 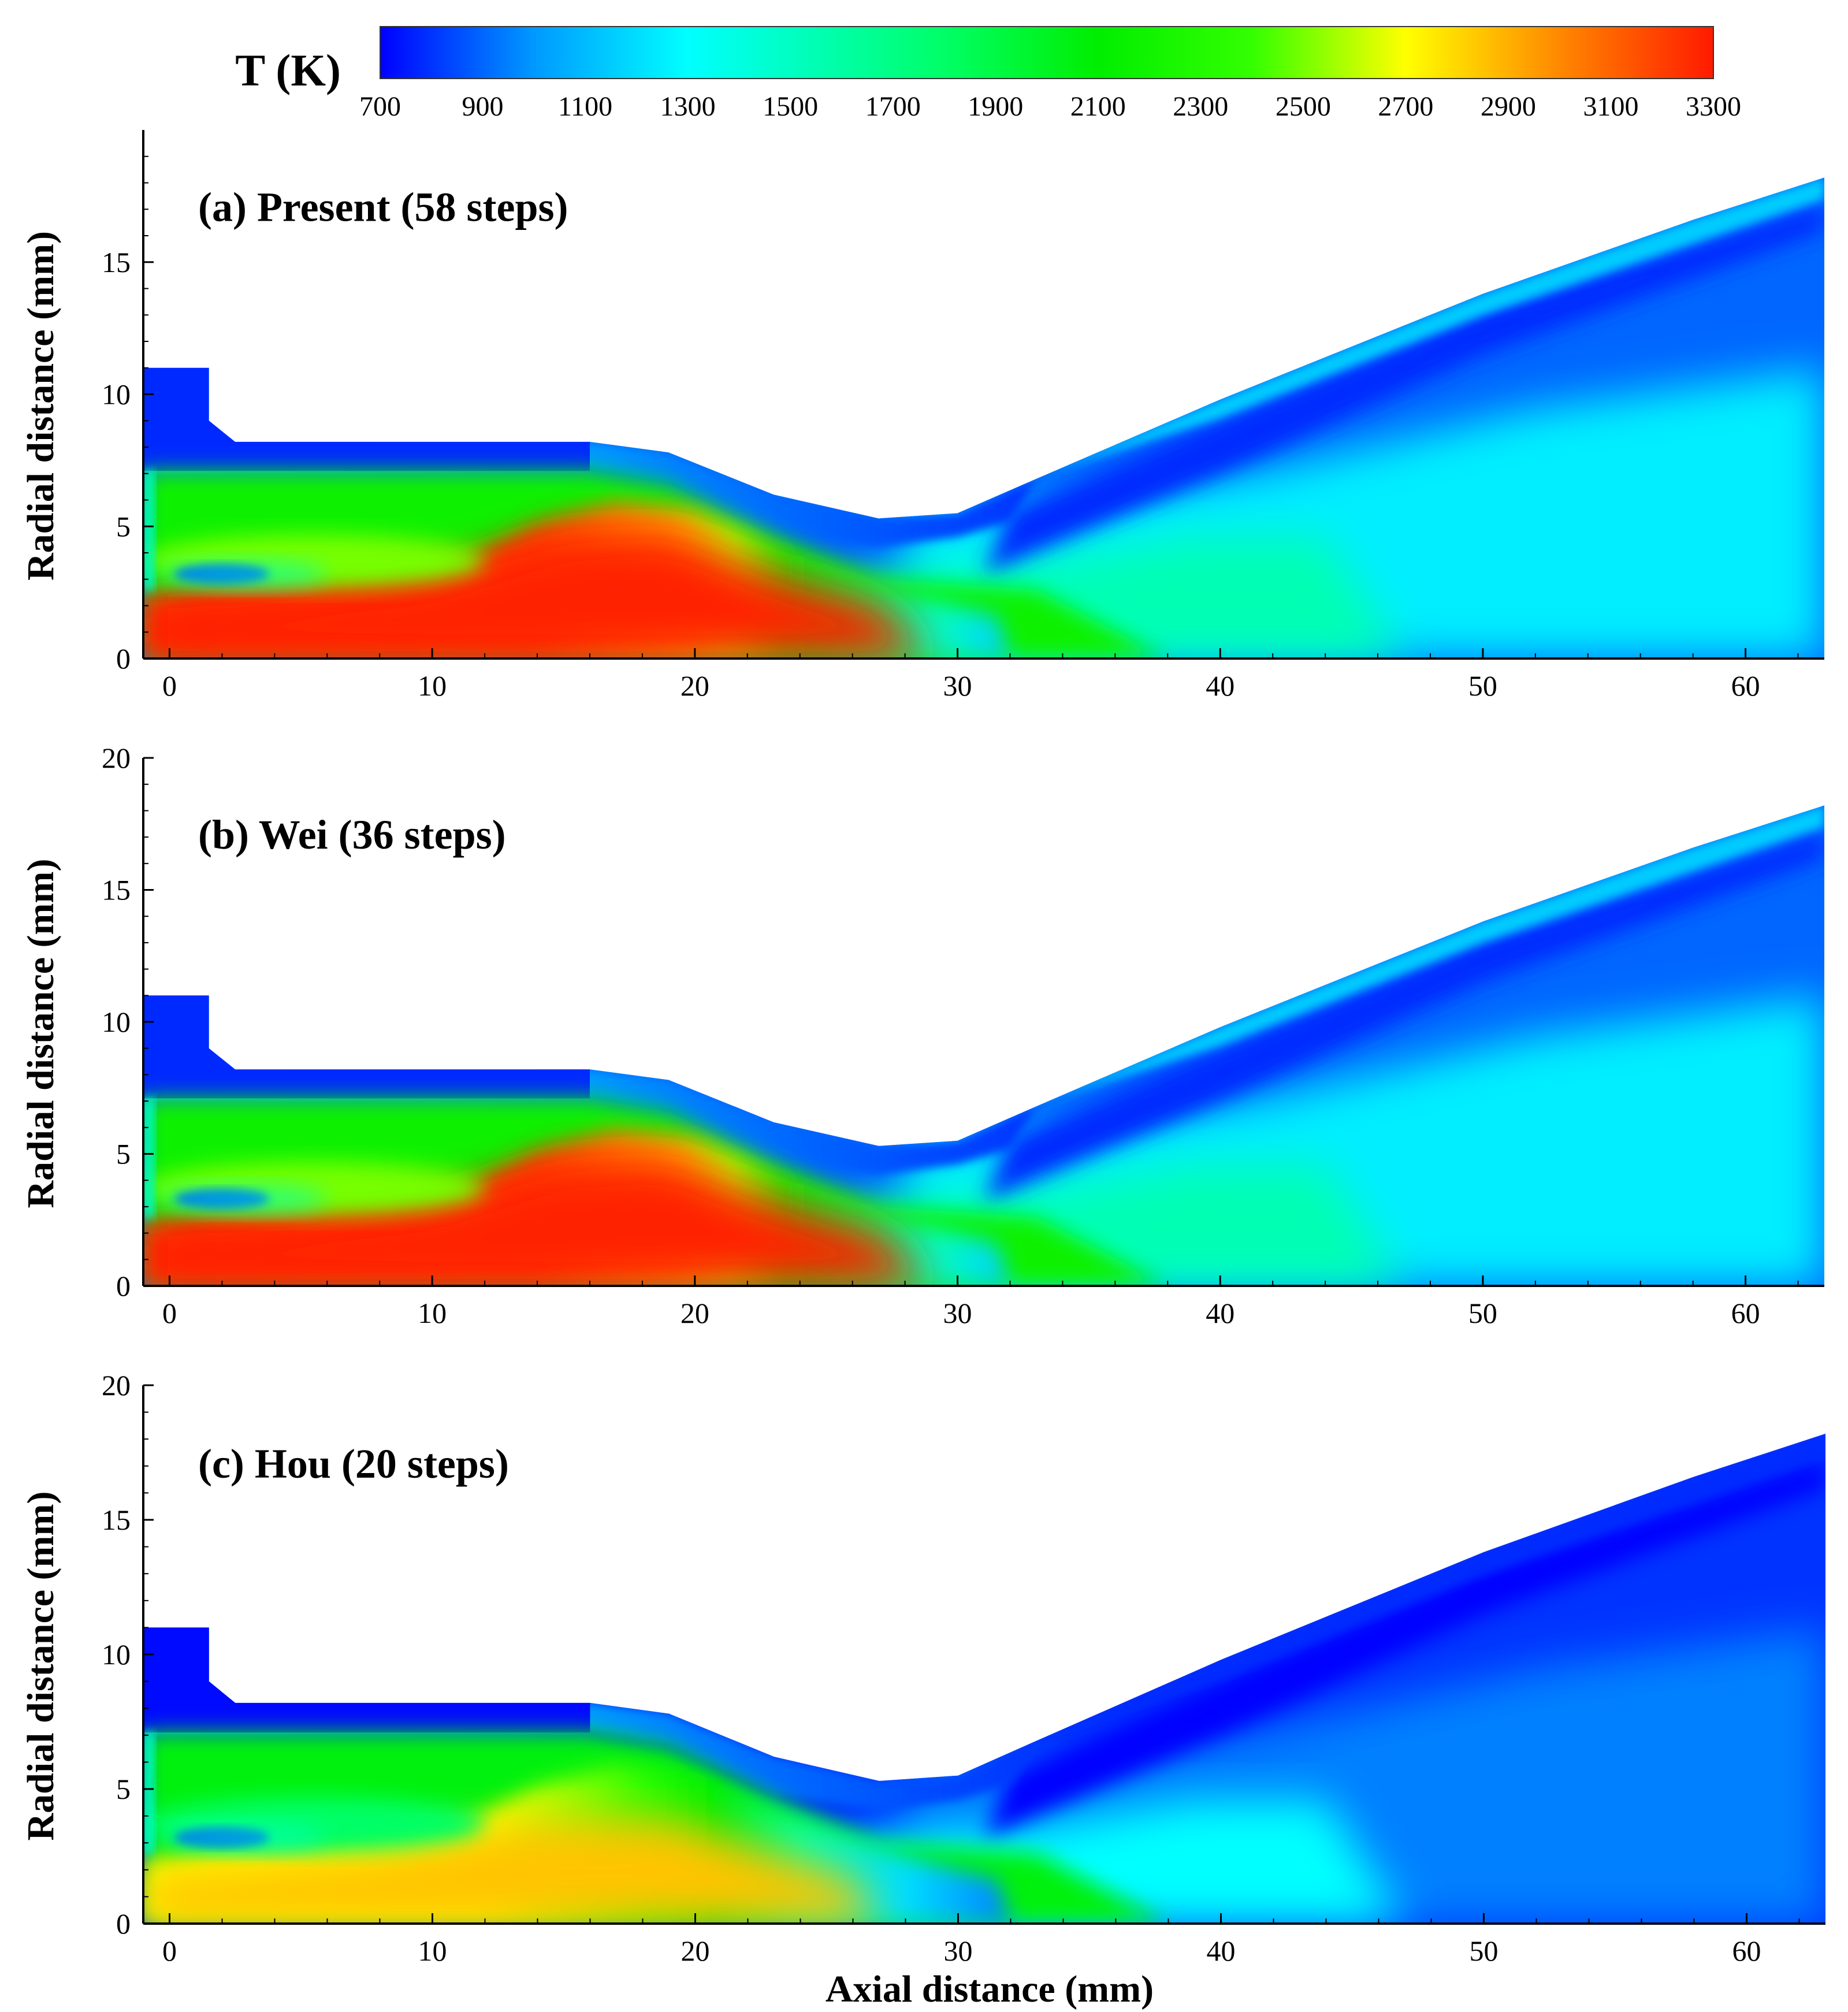 What do you see at coordinates (1610, 106) in the screenshot?
I see `colorbar-tick-label: 3100` at bounding box center [1610, 106].